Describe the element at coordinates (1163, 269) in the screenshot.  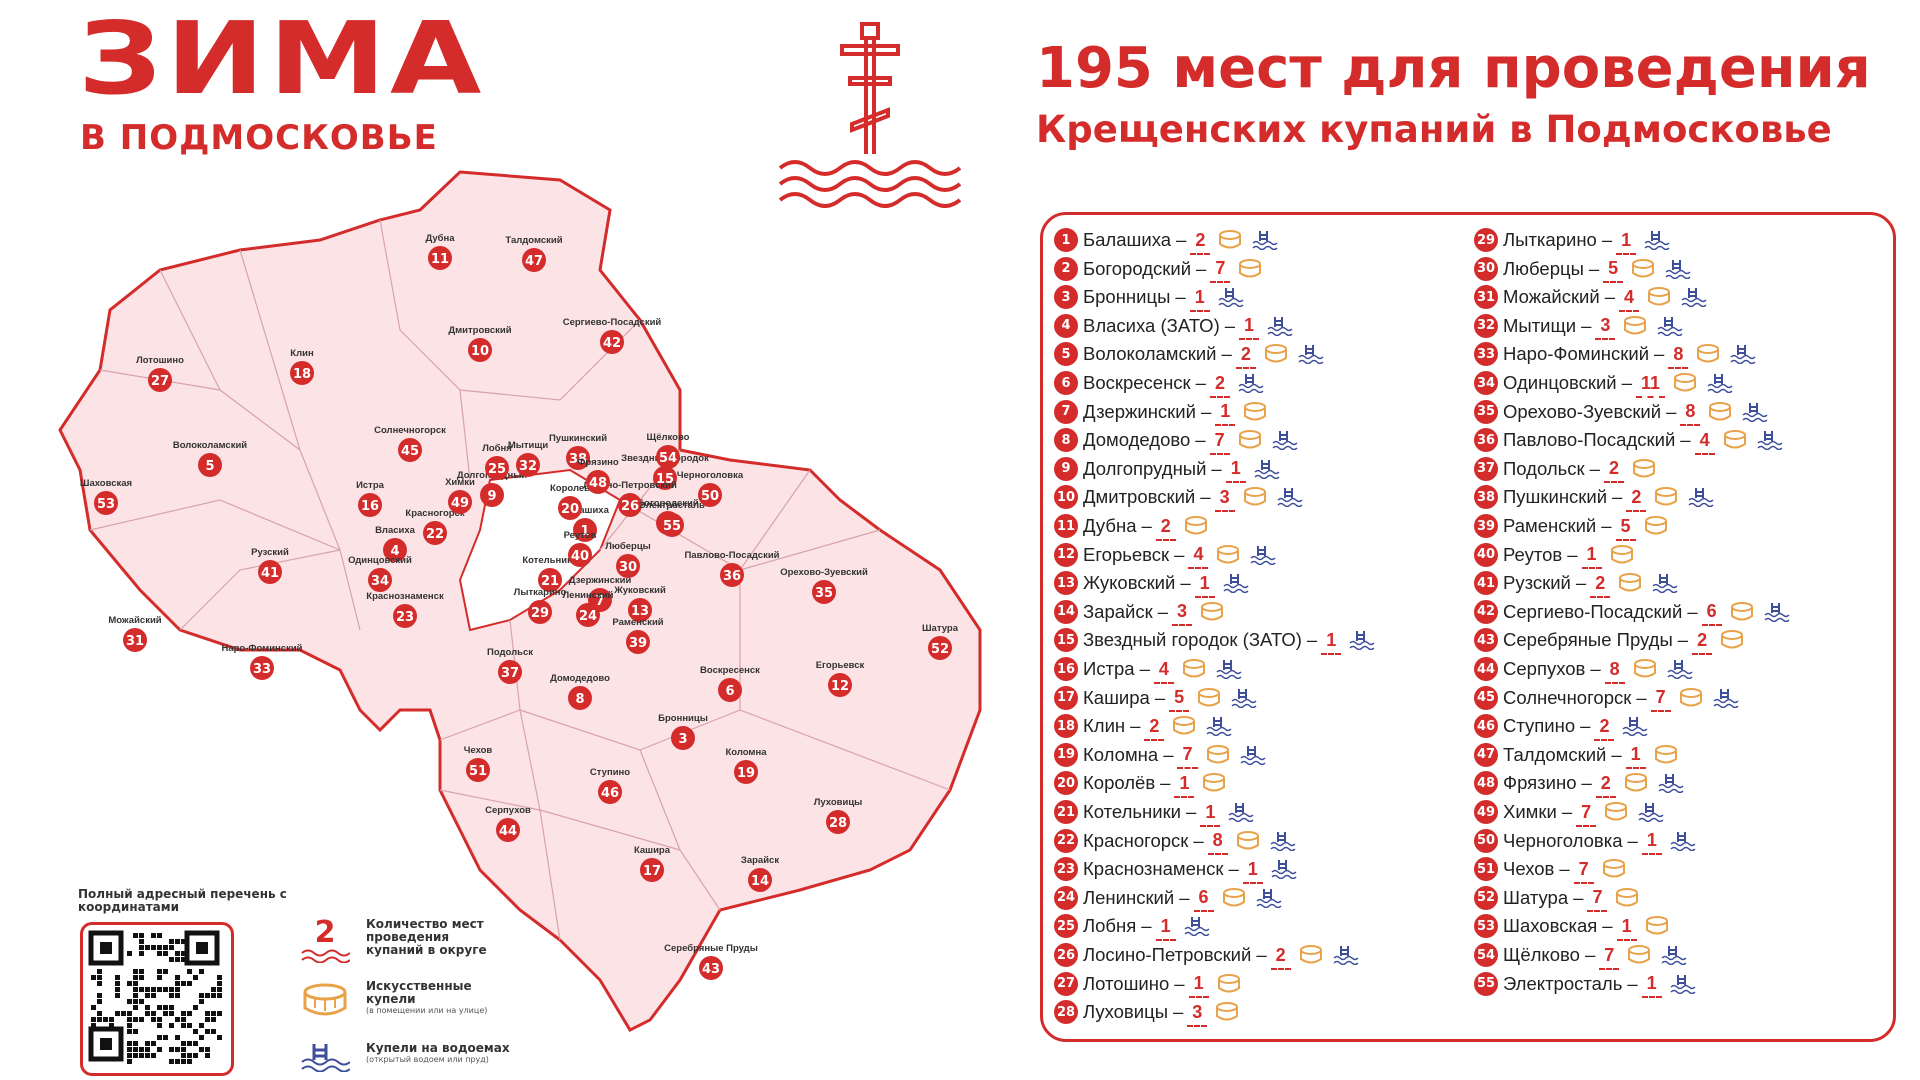
I see `district-item: 2 Богородский –7` at that location.